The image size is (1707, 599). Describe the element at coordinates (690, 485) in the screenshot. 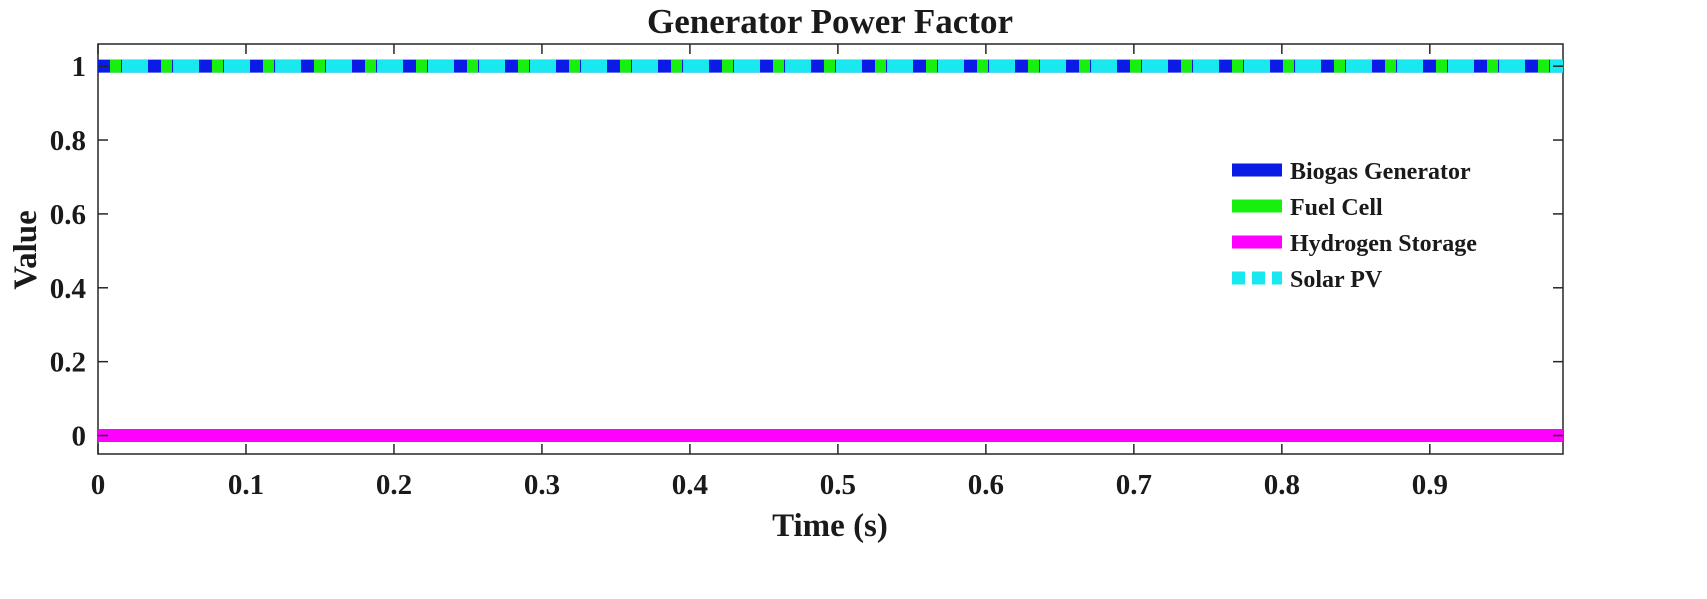

I see `x-tick-label: 0.4` at that location.